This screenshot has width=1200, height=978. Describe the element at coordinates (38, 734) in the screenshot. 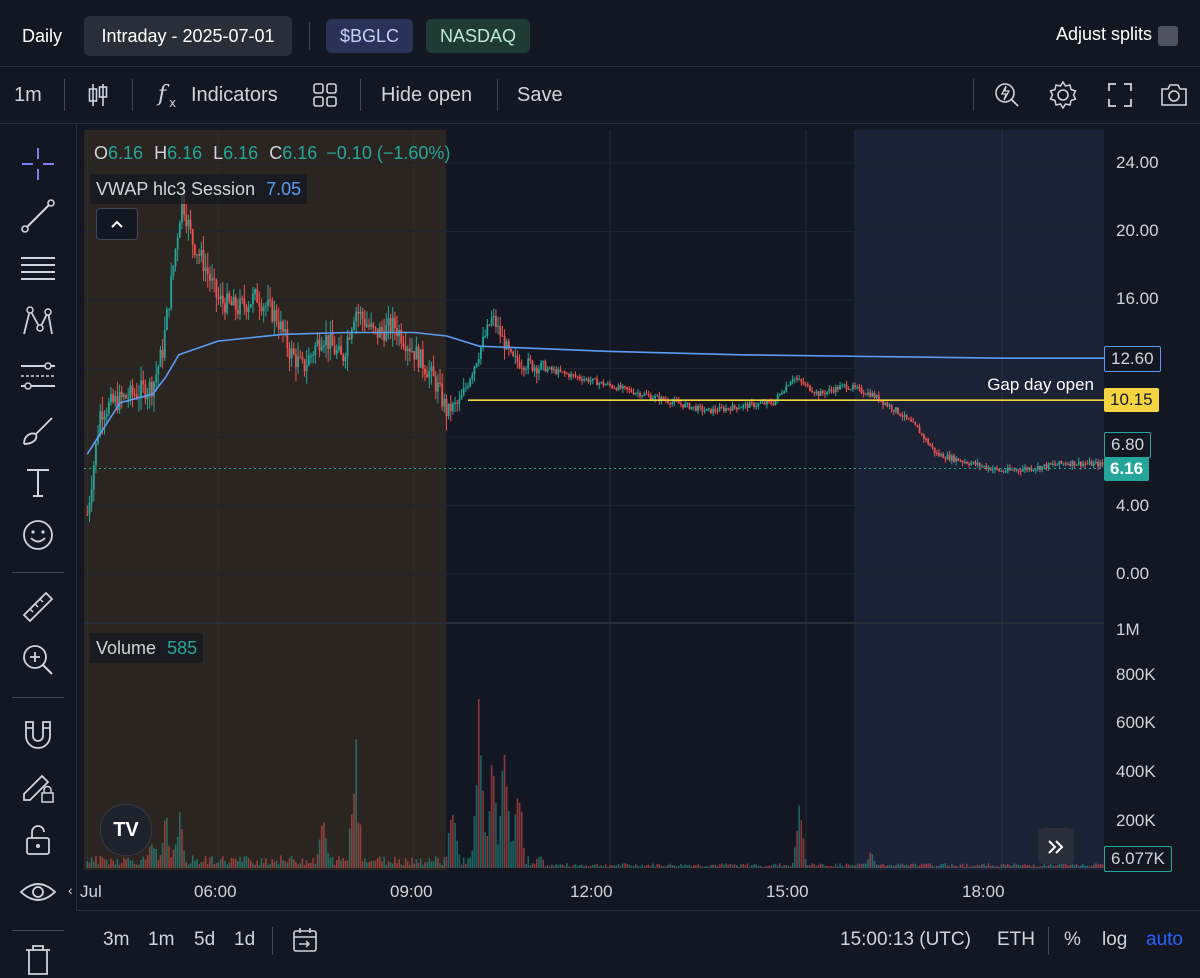

I see `magnet-icon` at that location.